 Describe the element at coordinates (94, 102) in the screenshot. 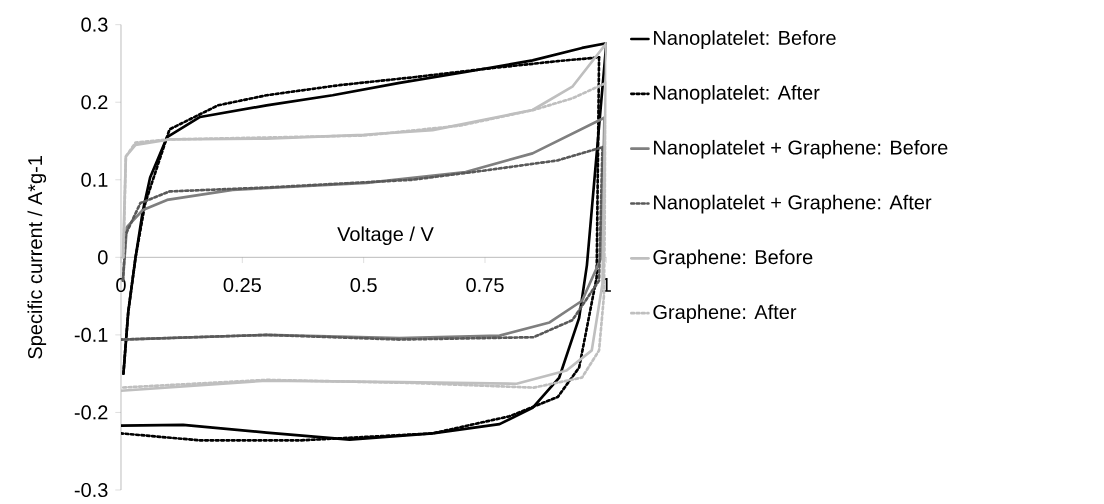

I see `y-tick-label: 0.2` at that location.